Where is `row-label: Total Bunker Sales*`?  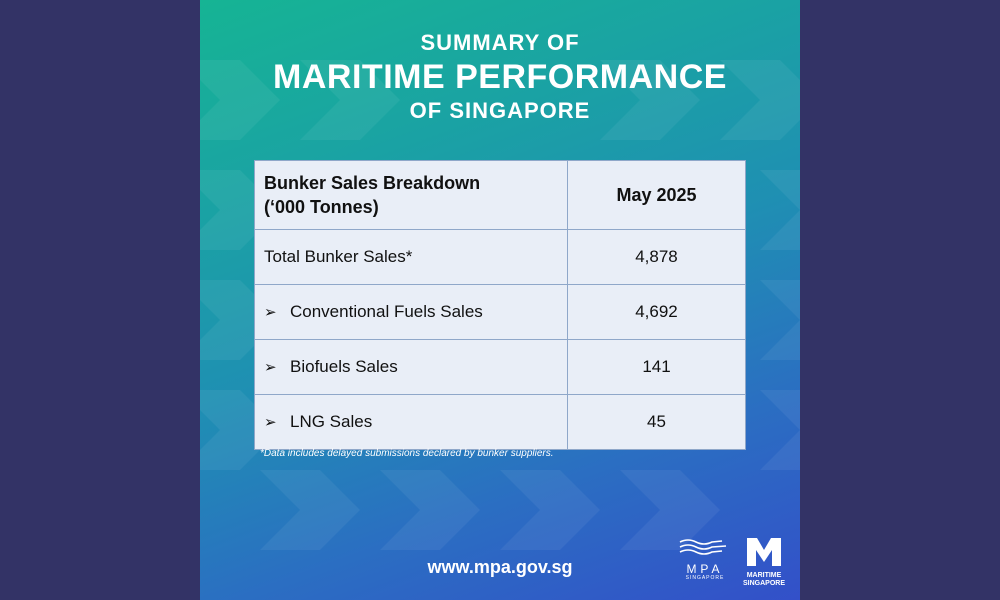
row-label: Total Bunker Sales* is located at coordinates (338, 256).